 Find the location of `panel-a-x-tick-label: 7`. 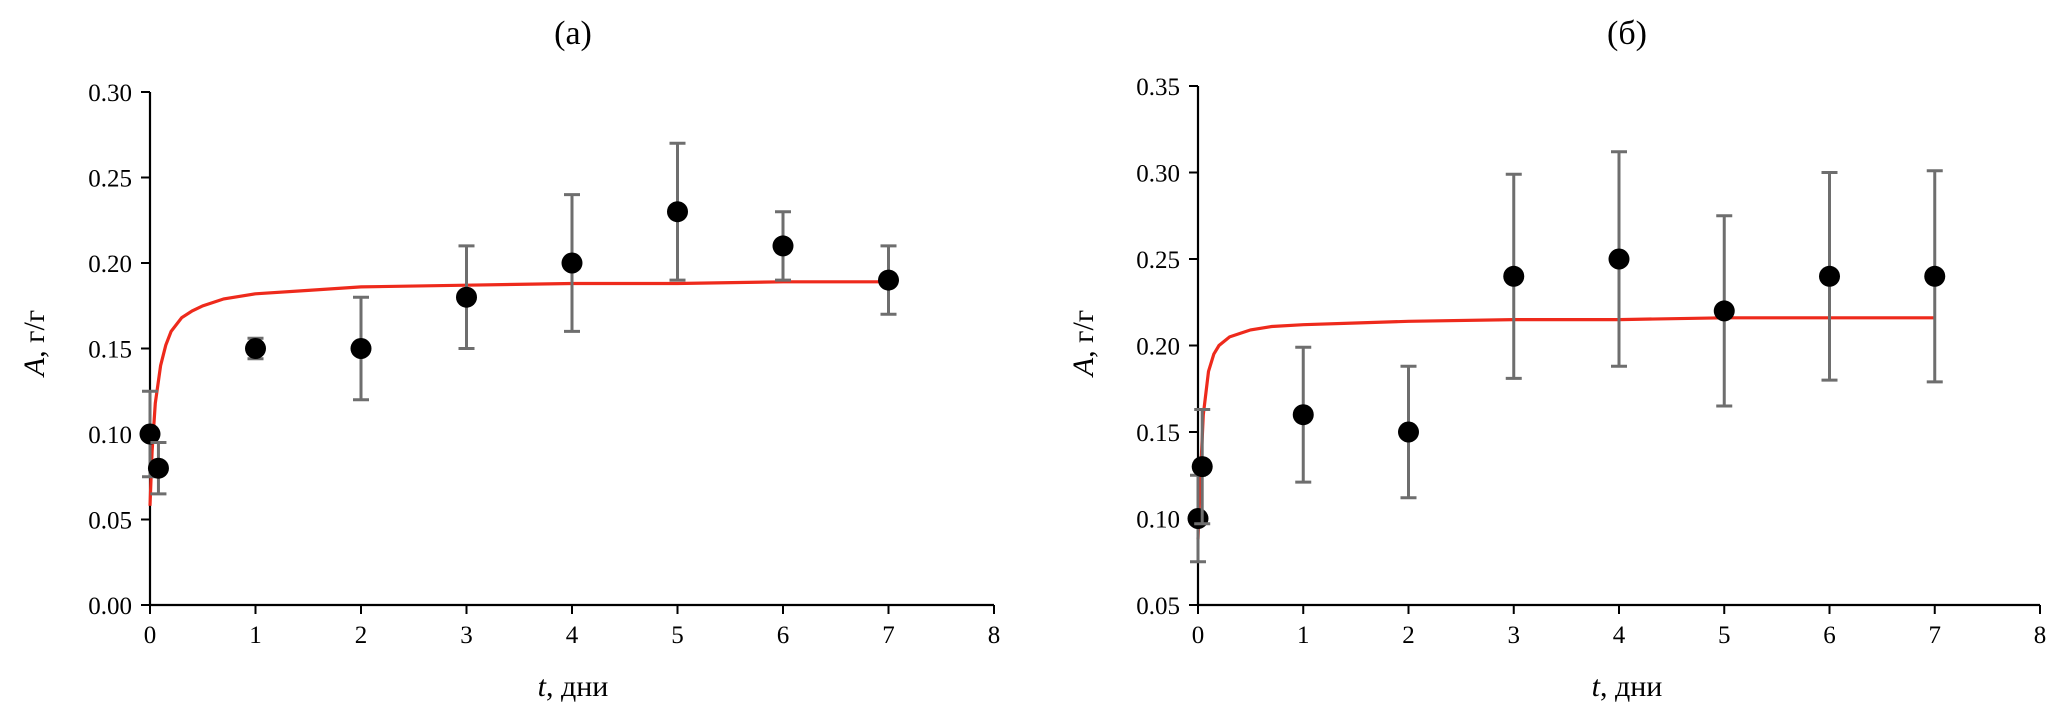

panel-a-x-tick-label: 7 is located at coordinates (888, 635).